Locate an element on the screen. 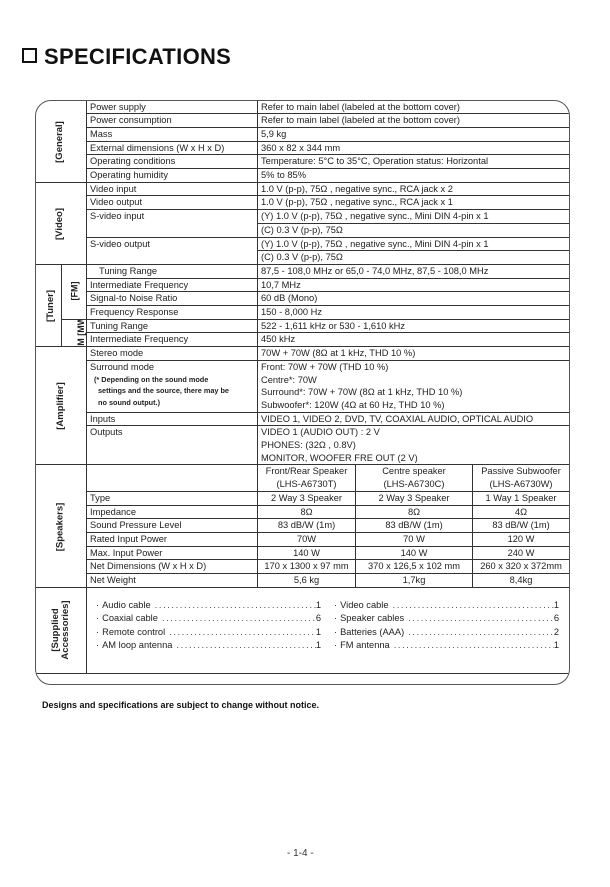  section-video: [Video] is located at coordinates (61, 223).